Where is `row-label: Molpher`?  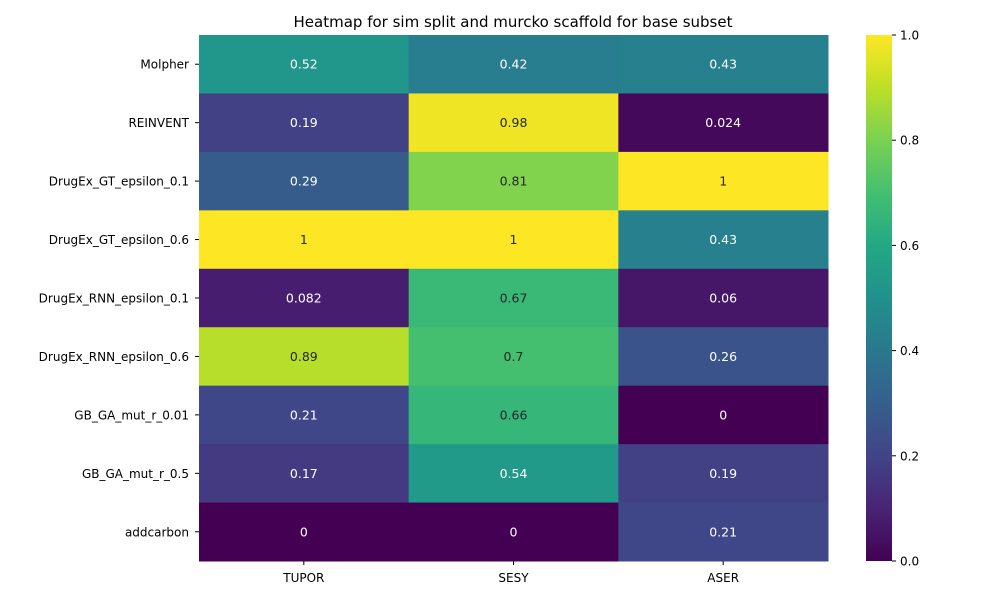 row-label: Molpher is located at coordinates (164, 65).